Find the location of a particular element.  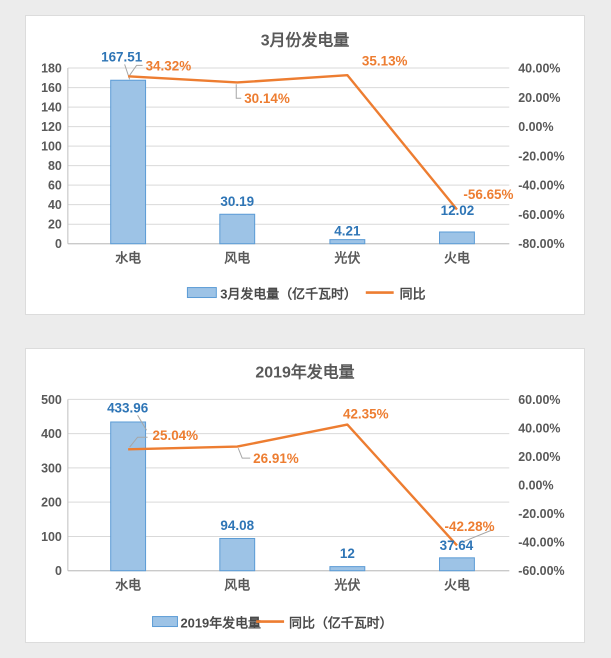

legend-bar-label: 3月发电量（亿千瓦时） is located at coordinates (288, 294).